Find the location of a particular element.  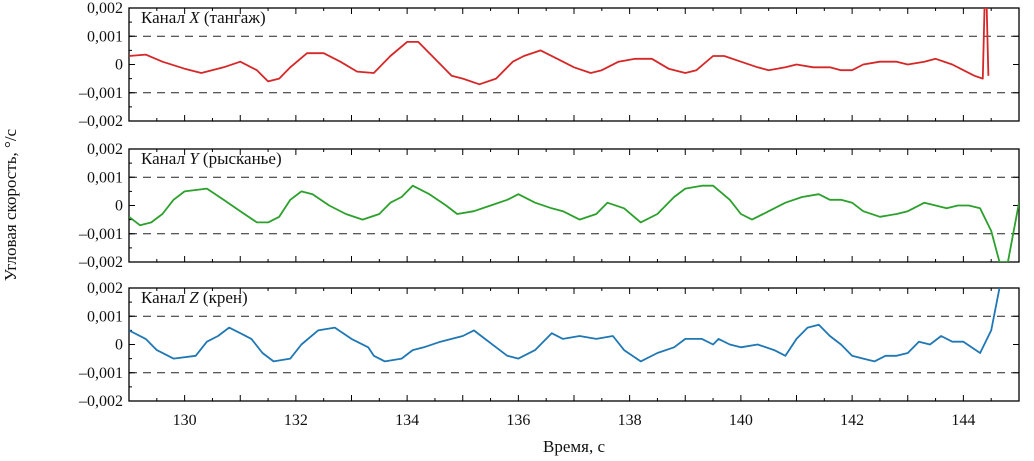

x-tick-label: 132 is located at coordinates (296, 420).